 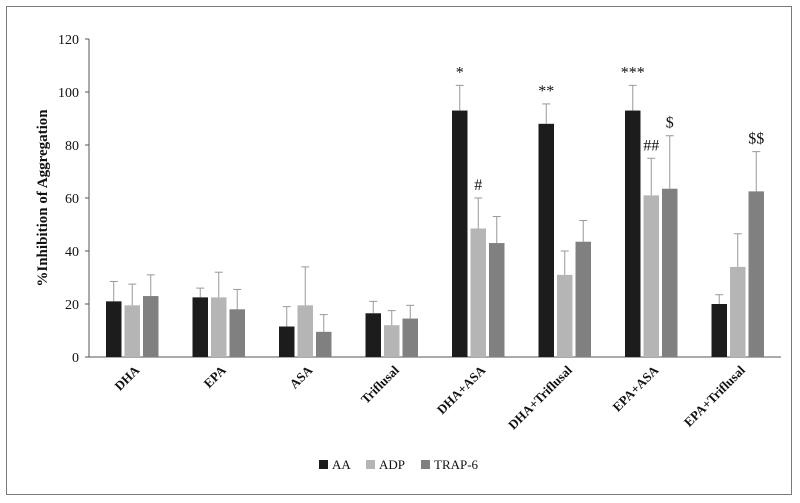 What do you see at coordinates (651, 145) in the screenshot?
I see `significance-annotation: ##` at bounding box center [651, 145].